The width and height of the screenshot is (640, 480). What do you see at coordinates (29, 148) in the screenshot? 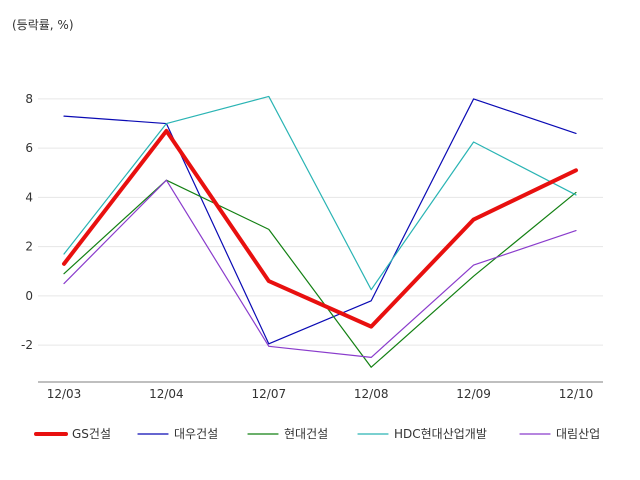
I see `y-tick-label: 6` at bounding box center [29, 148].